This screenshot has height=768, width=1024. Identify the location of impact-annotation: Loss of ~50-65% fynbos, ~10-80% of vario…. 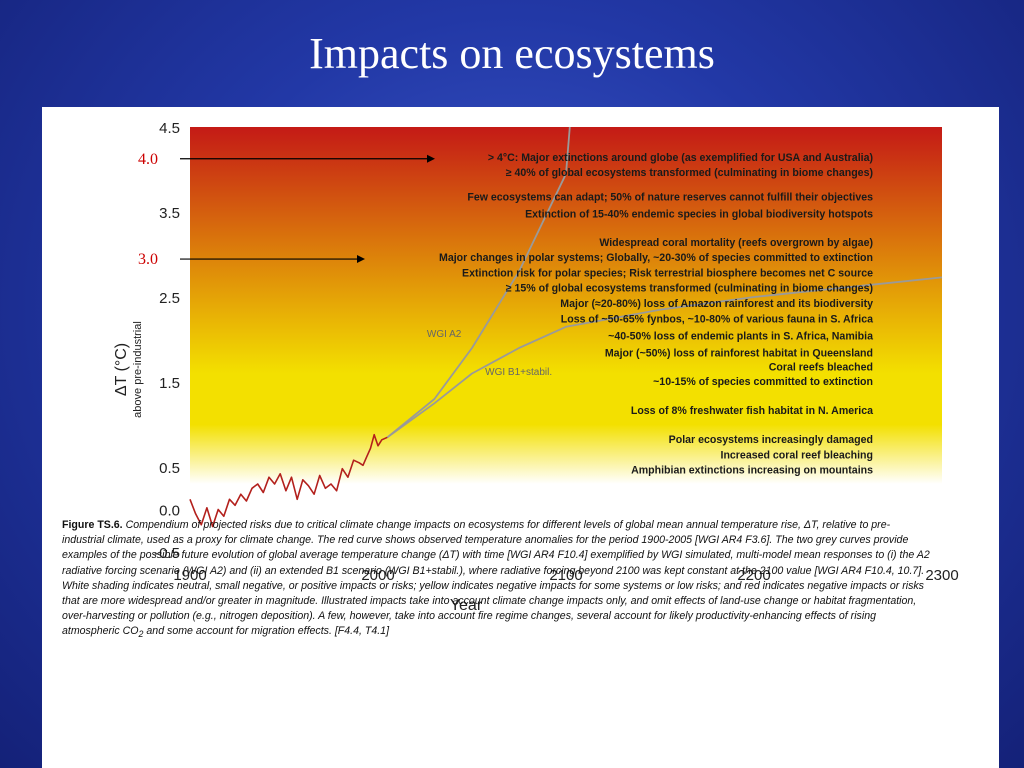
(717, 319).